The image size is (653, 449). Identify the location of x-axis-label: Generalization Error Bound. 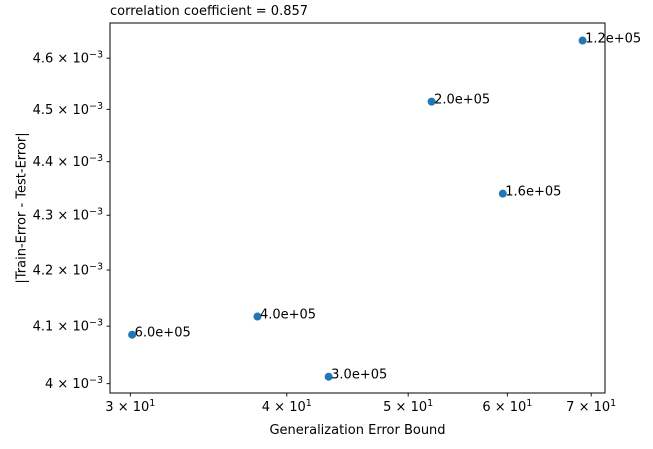
(357, 430).